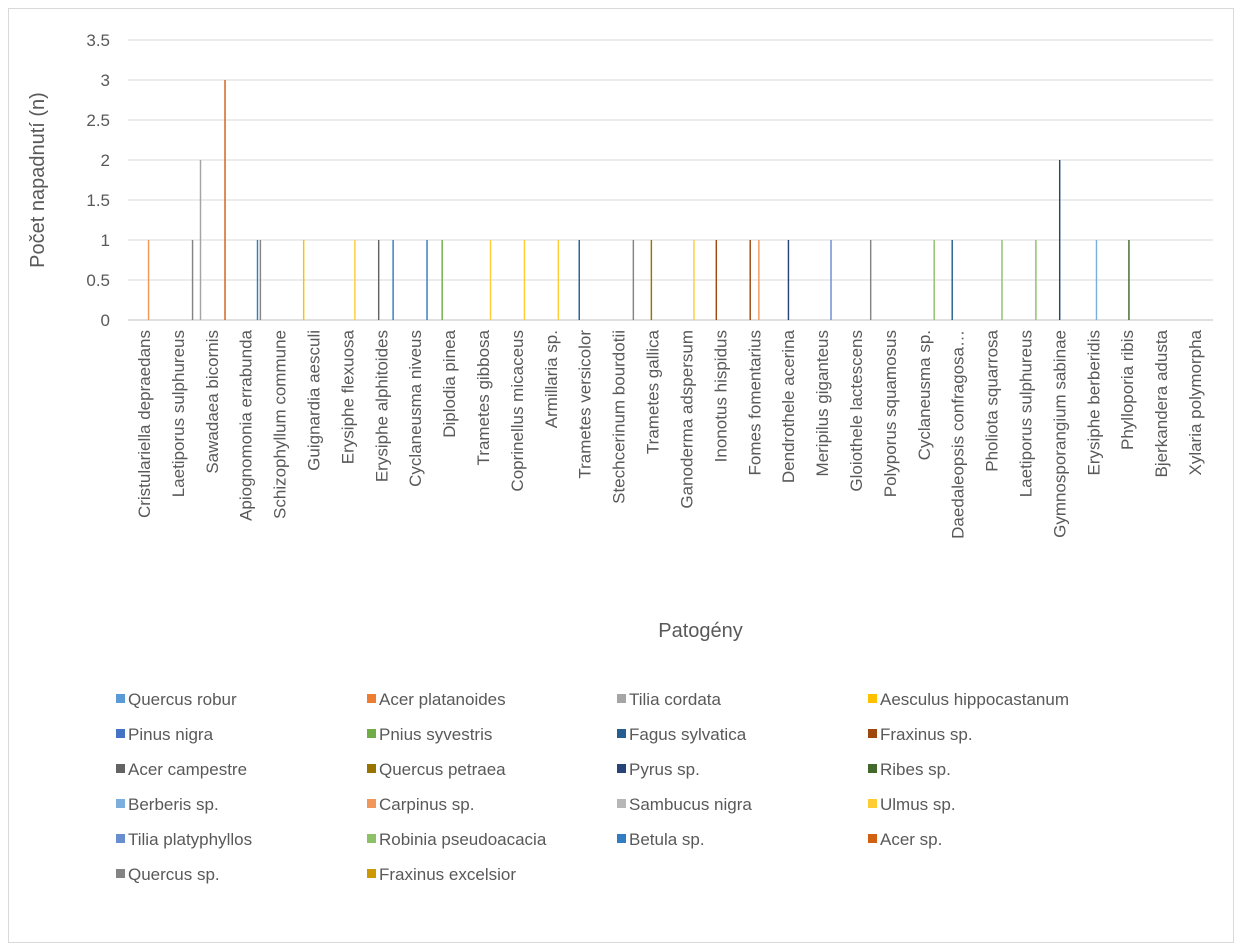  I want to click on legend-label: Quercus petraea, so click(442, 769).